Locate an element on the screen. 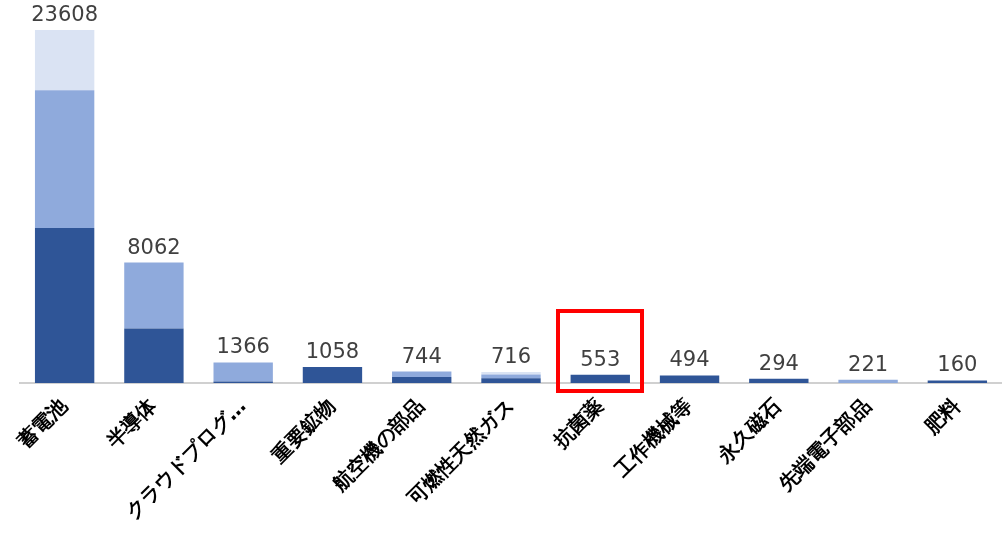 Image resolution: width=1002 pixels, height=537 pixels. annotation: 8062 is located at coordinates (154, 246).